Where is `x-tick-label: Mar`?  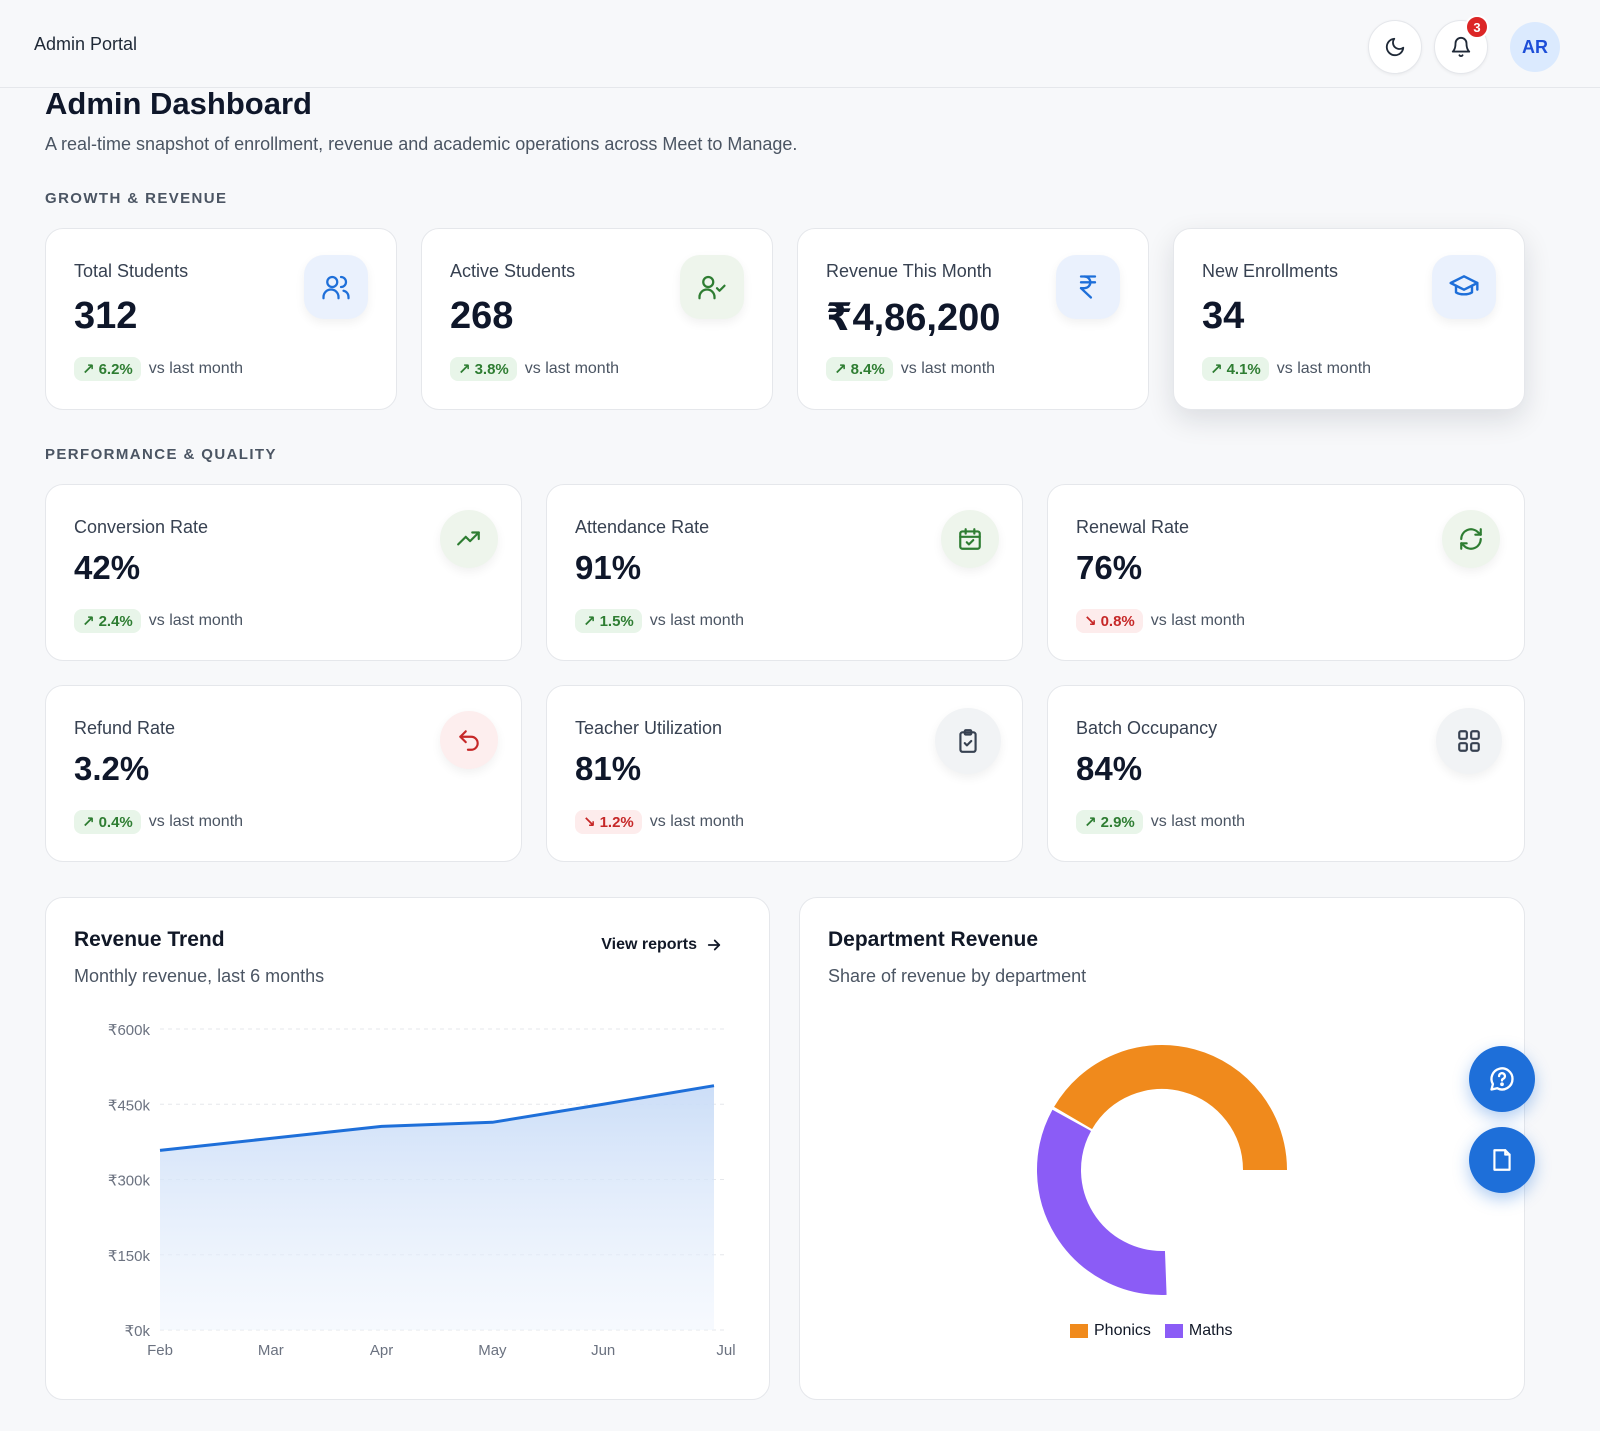
x-tick-label: Mar is located at coordinates (271, 1350).